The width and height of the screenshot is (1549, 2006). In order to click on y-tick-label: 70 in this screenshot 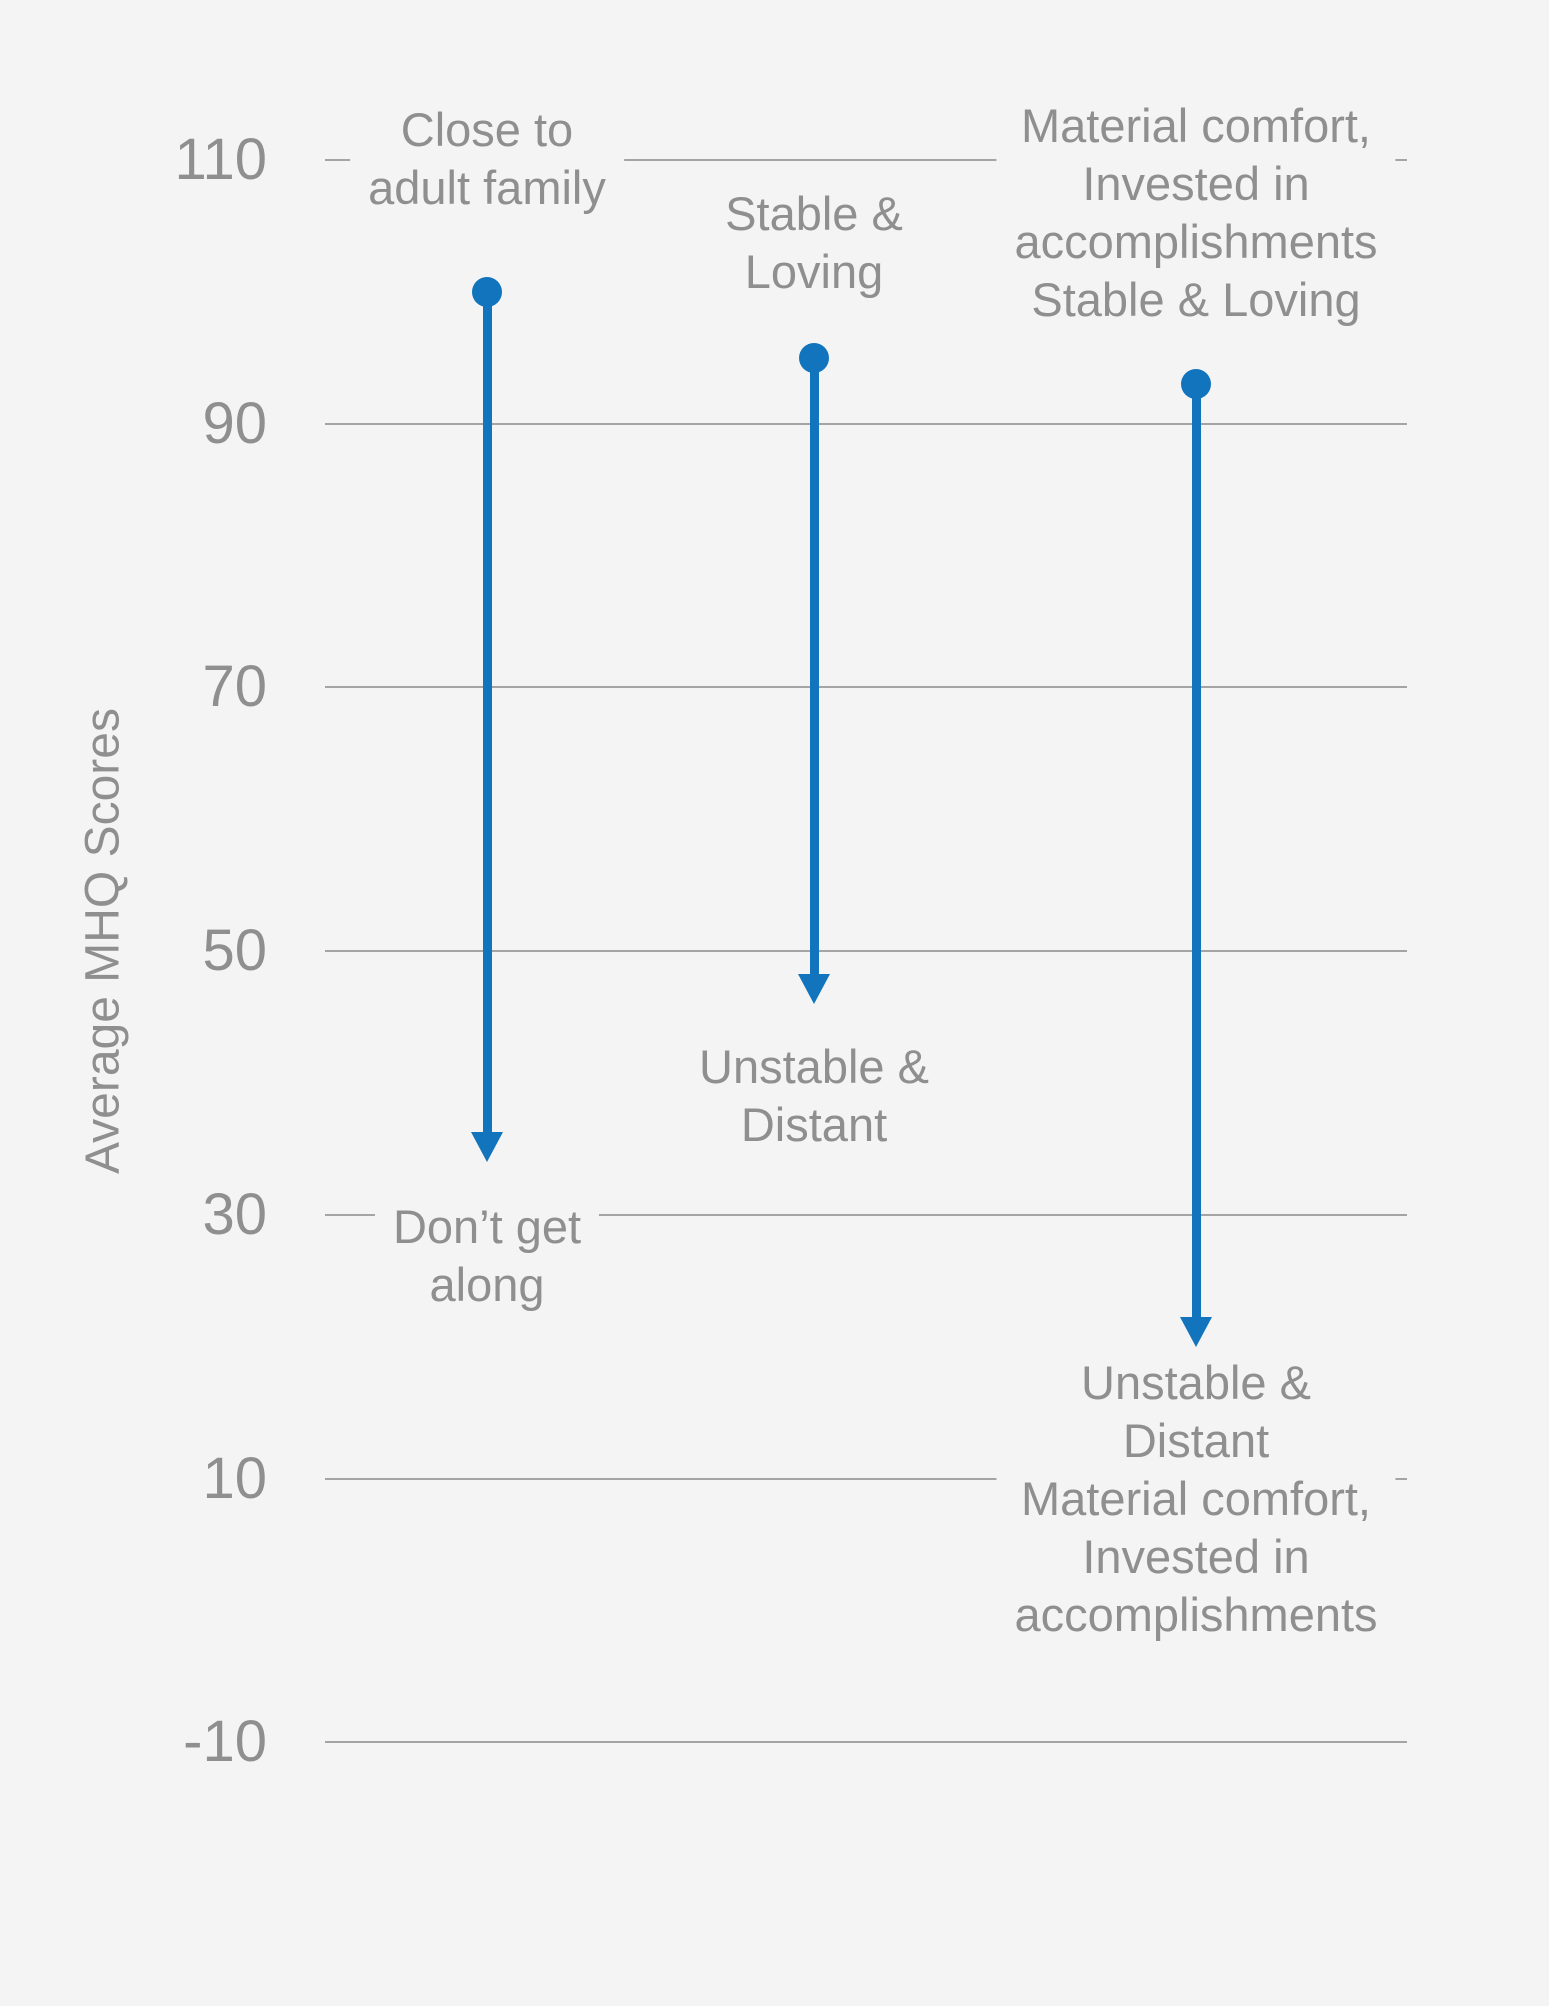, I will do `click(234, 687)`.